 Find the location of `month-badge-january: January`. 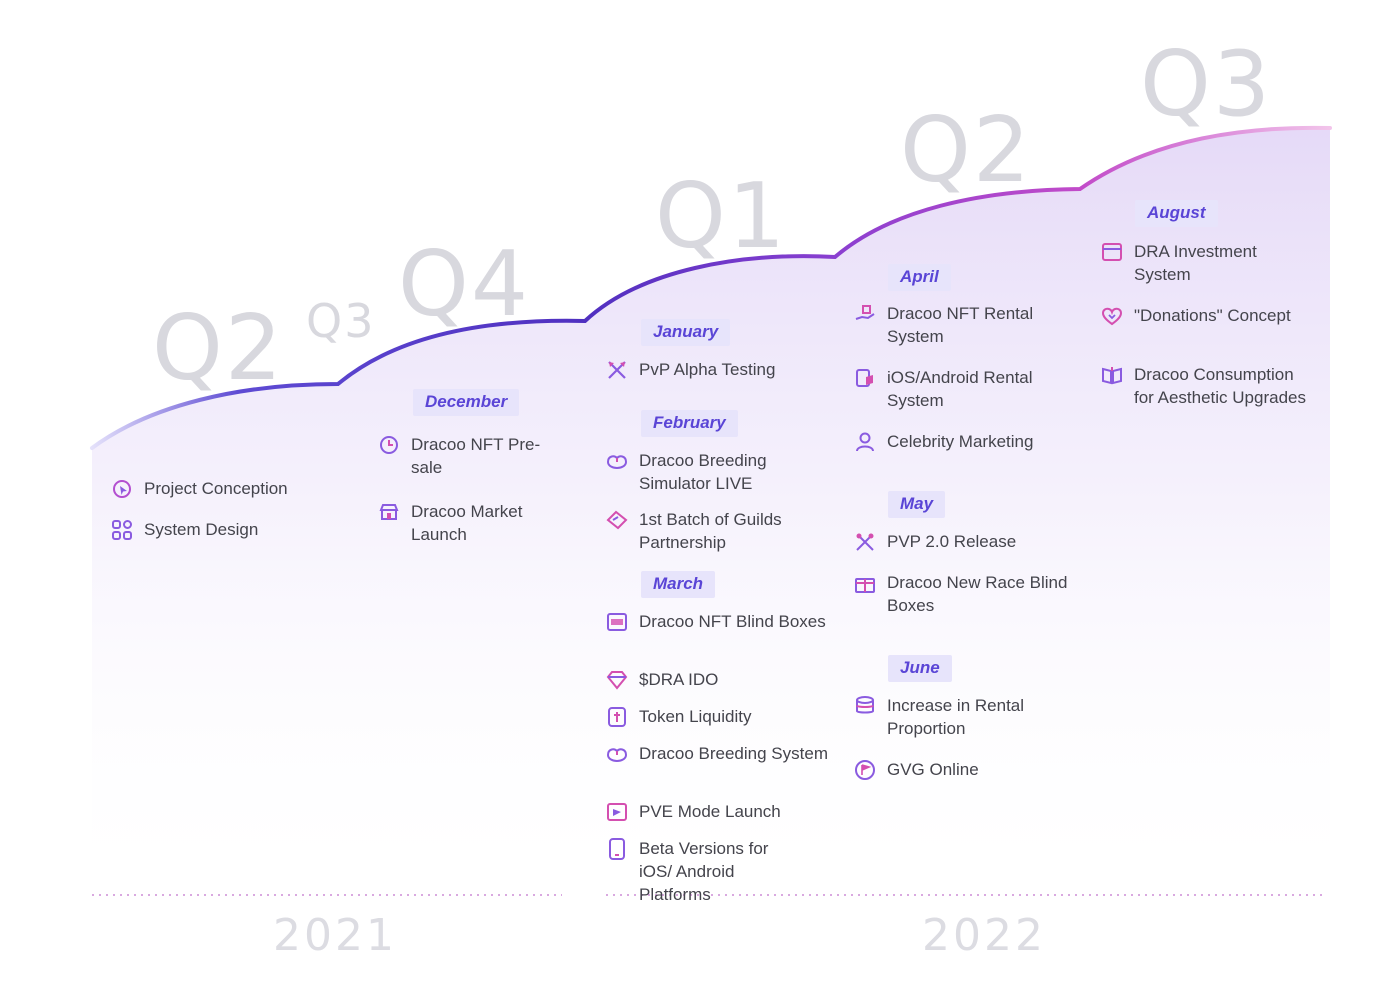

month-badge-january: January is located at coordinates (686, 332).